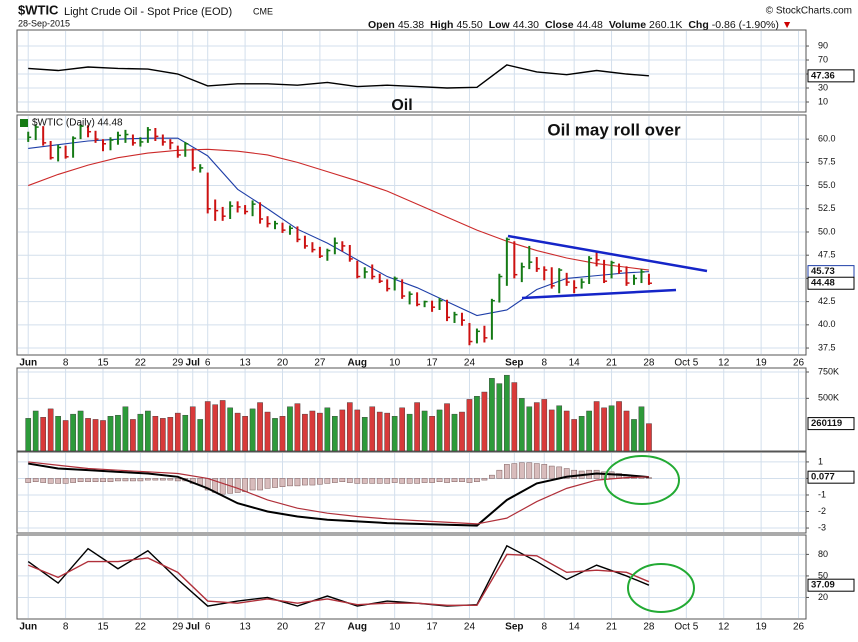 The image size is (858, 642). Describe the element at coordinates (411, 577) in the screenshot. I see `panel` at that location.